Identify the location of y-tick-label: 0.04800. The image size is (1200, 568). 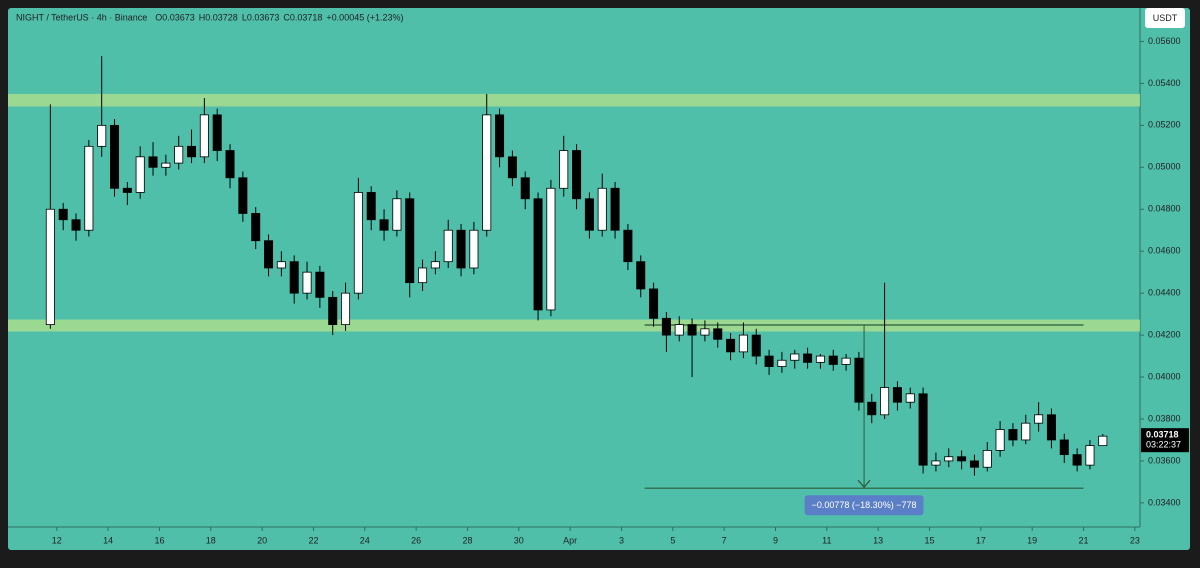
(1164, 209).